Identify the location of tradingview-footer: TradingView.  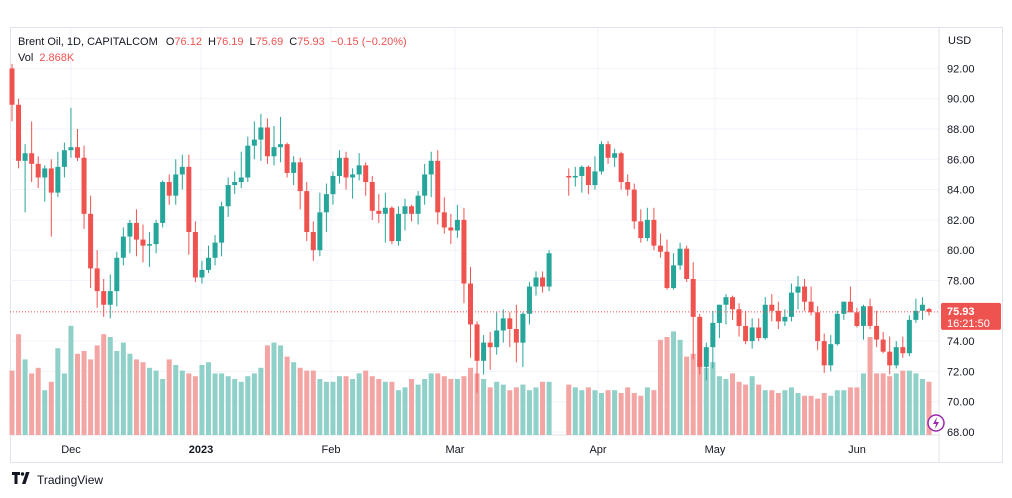
(57, 479).